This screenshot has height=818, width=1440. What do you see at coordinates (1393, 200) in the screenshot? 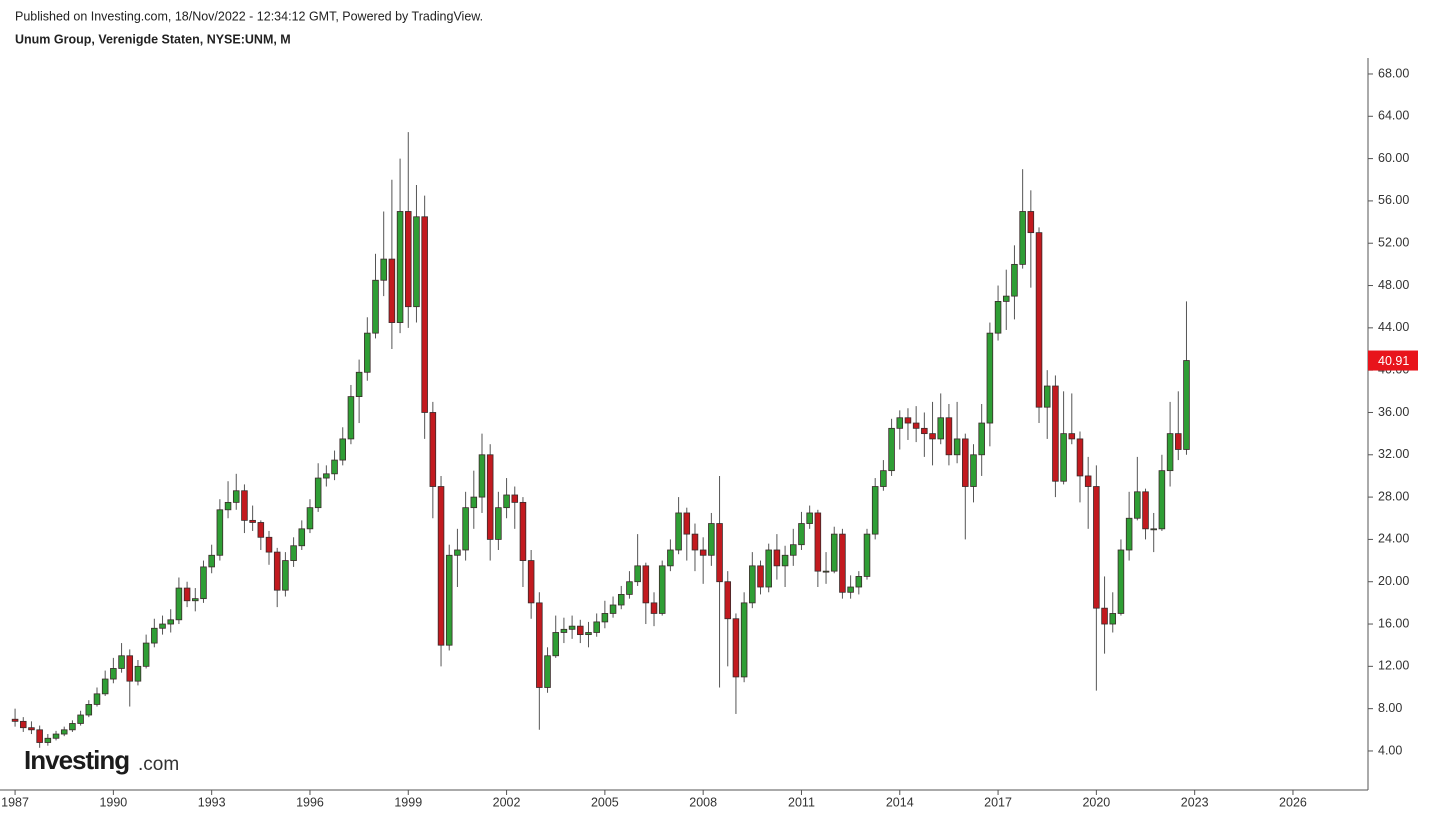
I see `y-tick-label: 56.00` at bounding box center [1393, 200].